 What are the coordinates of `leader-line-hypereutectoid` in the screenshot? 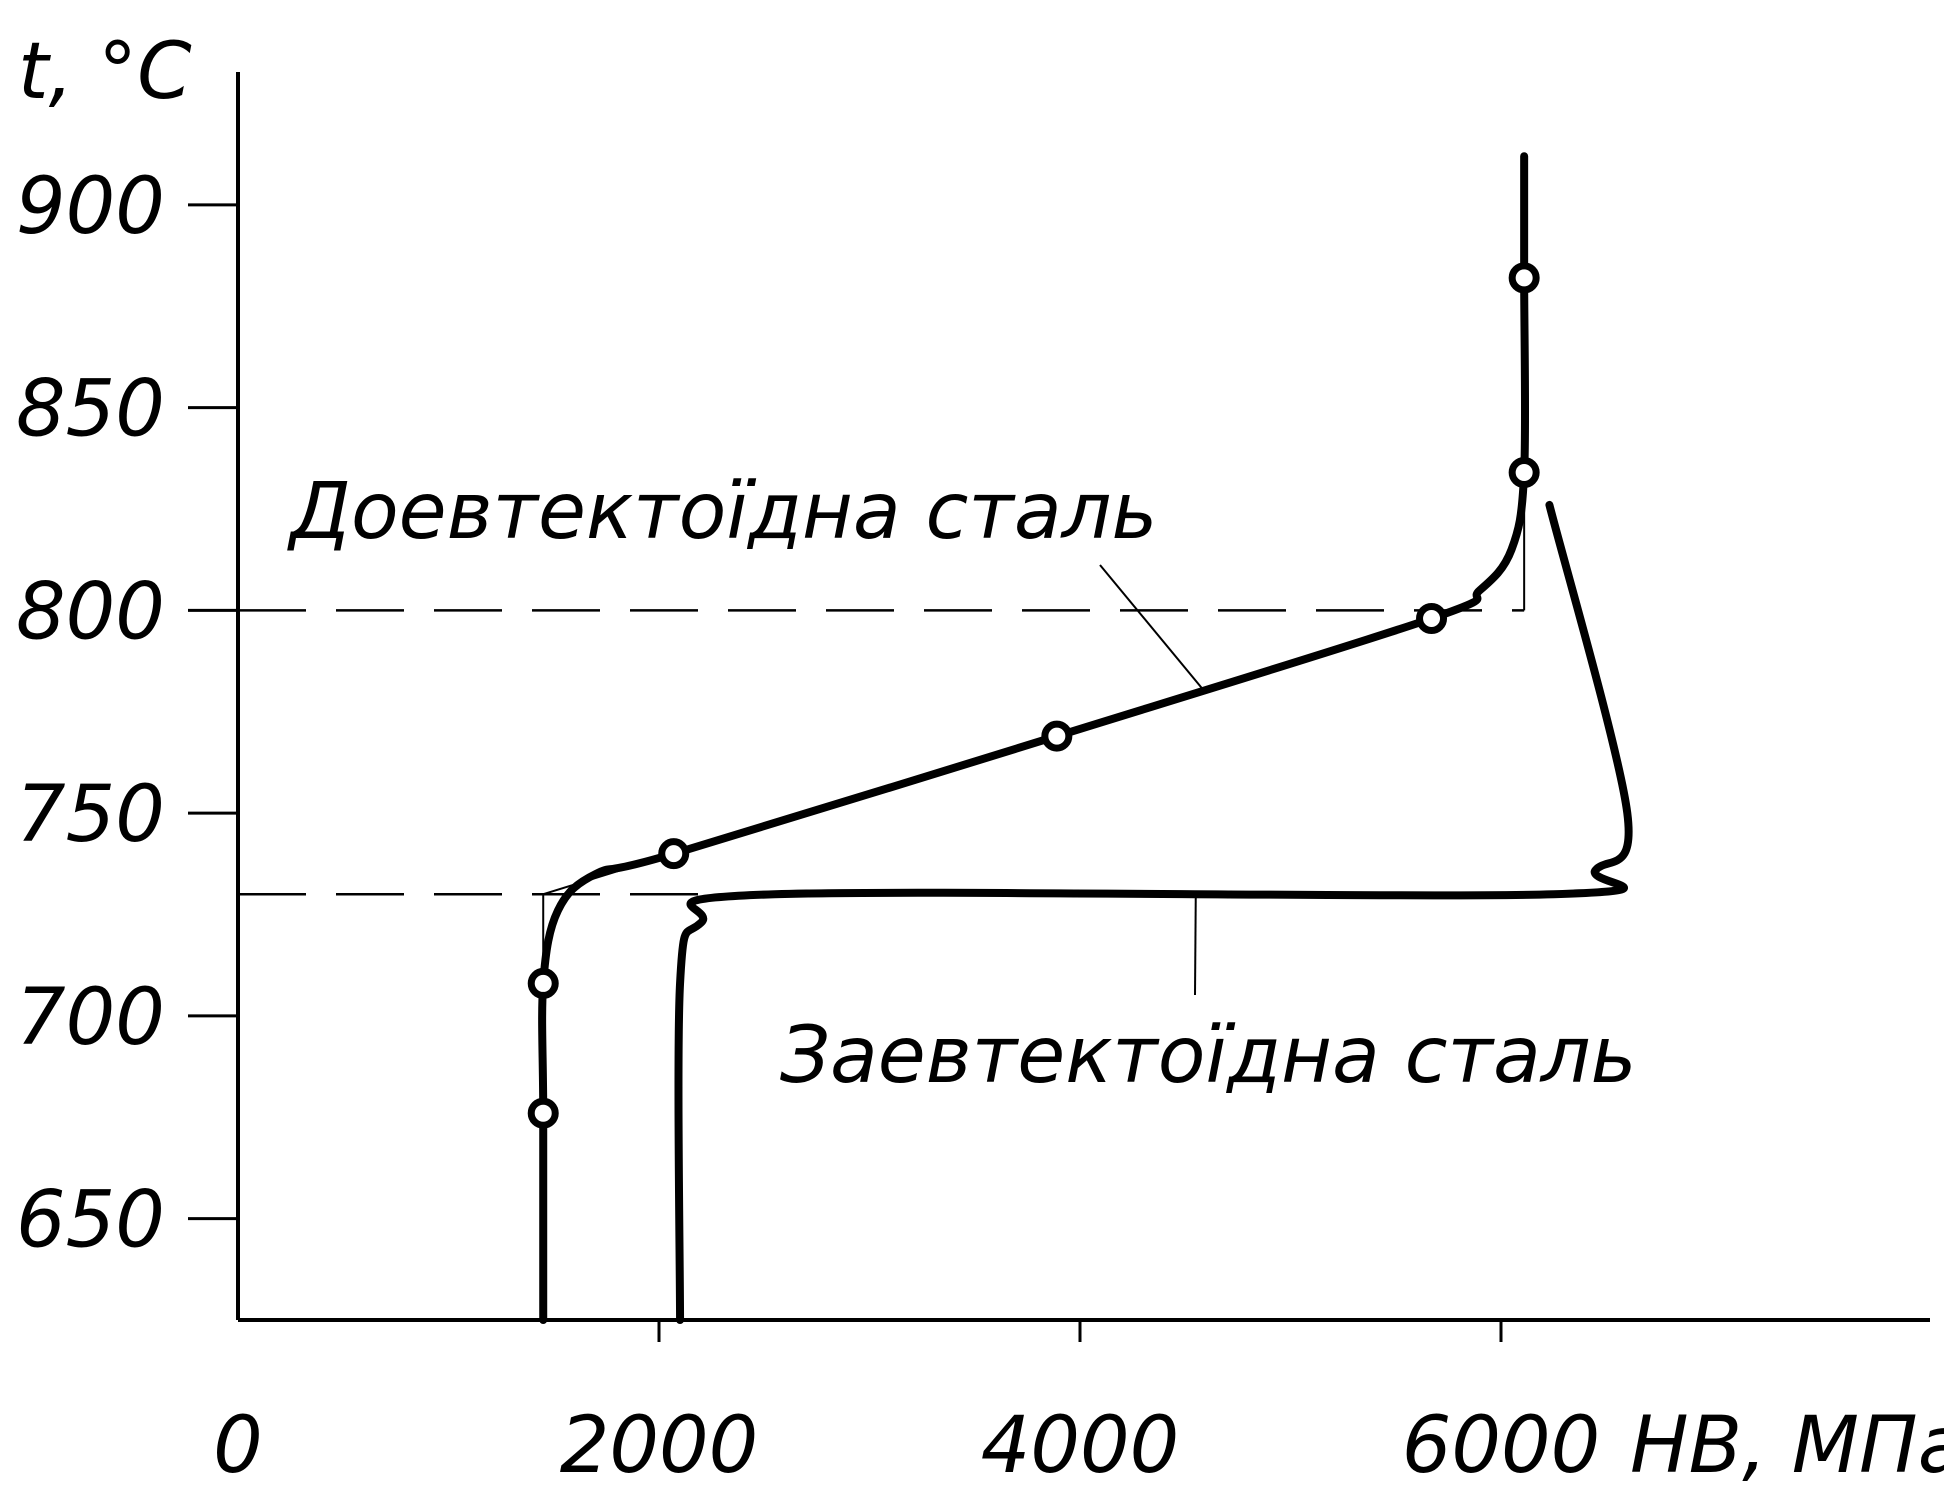 It's located at (1195, 945).